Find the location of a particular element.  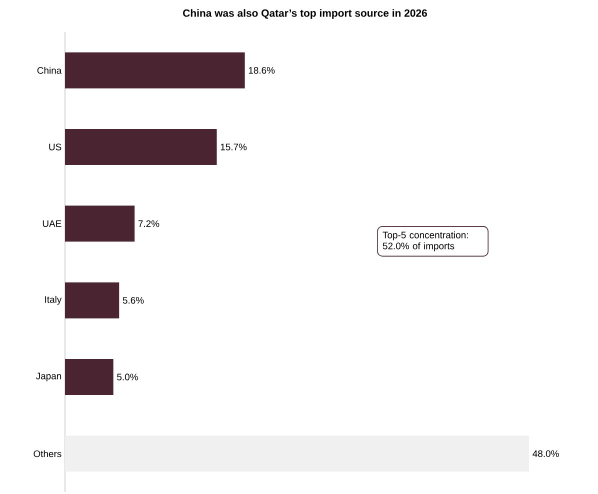

chart-title: China was also Qatar’s top import source in 2026 is located at coordinates (305, 14).